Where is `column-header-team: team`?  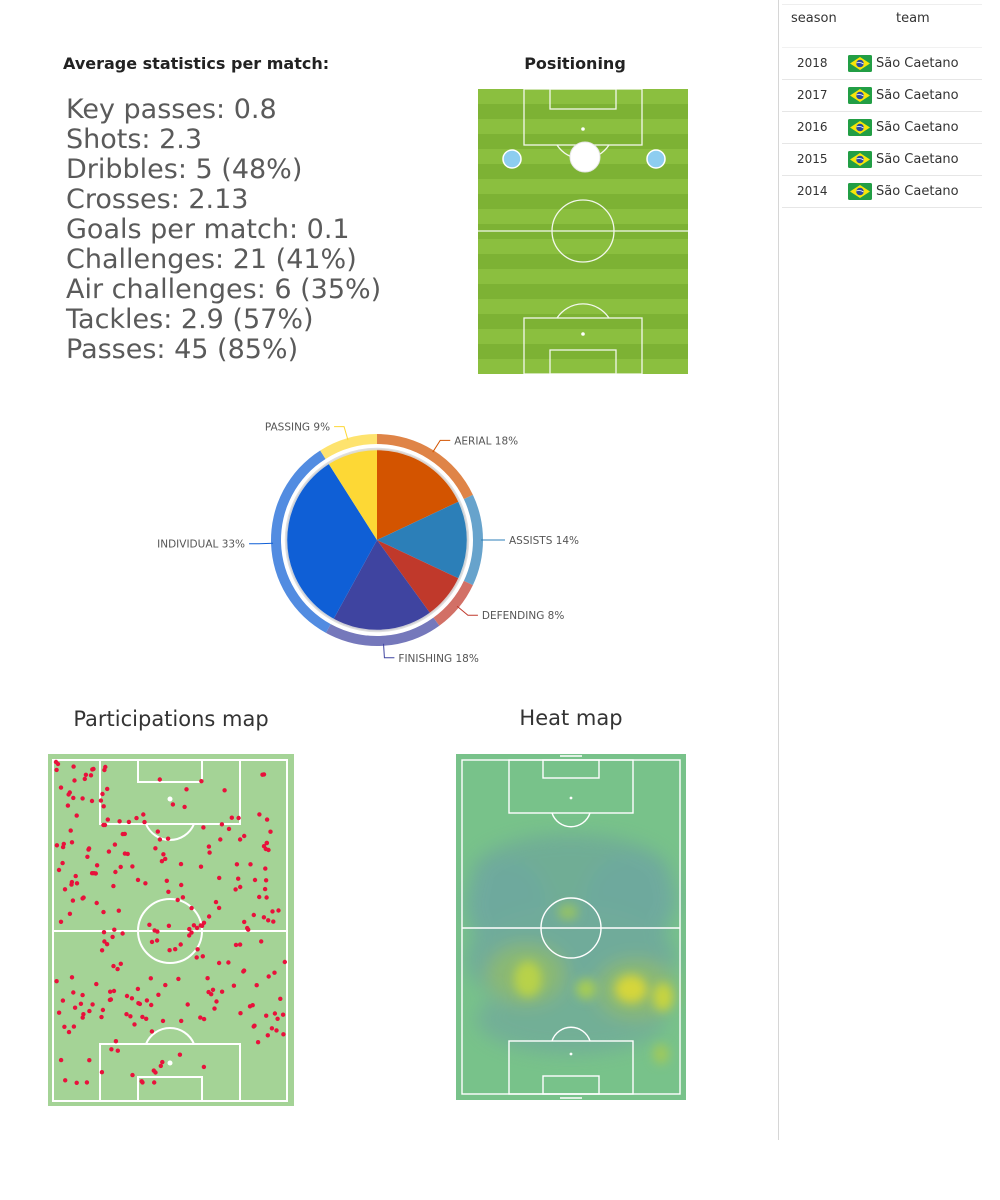
column-header-team: team is located at coordinates (913, 18).